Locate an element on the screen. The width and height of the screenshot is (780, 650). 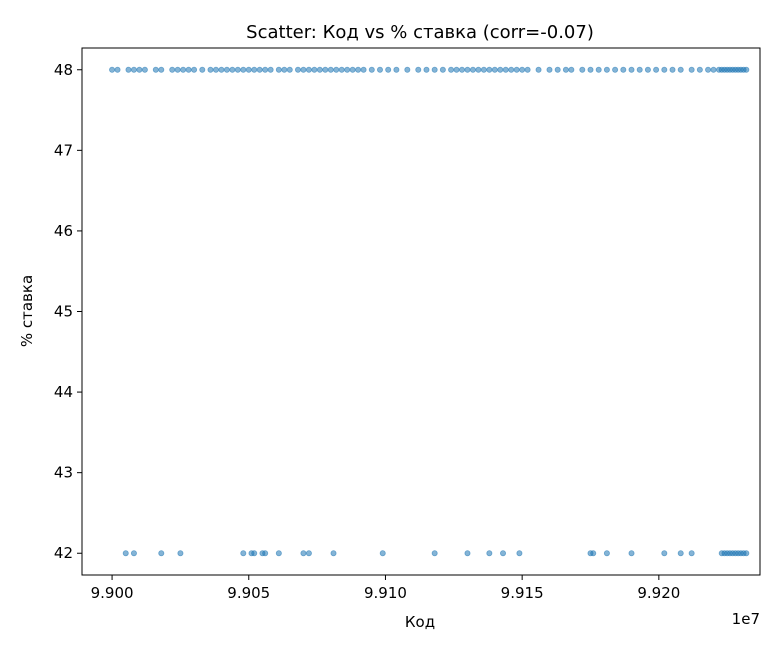
x-tick-label: 9.910 is located at coordinates (385, 593).